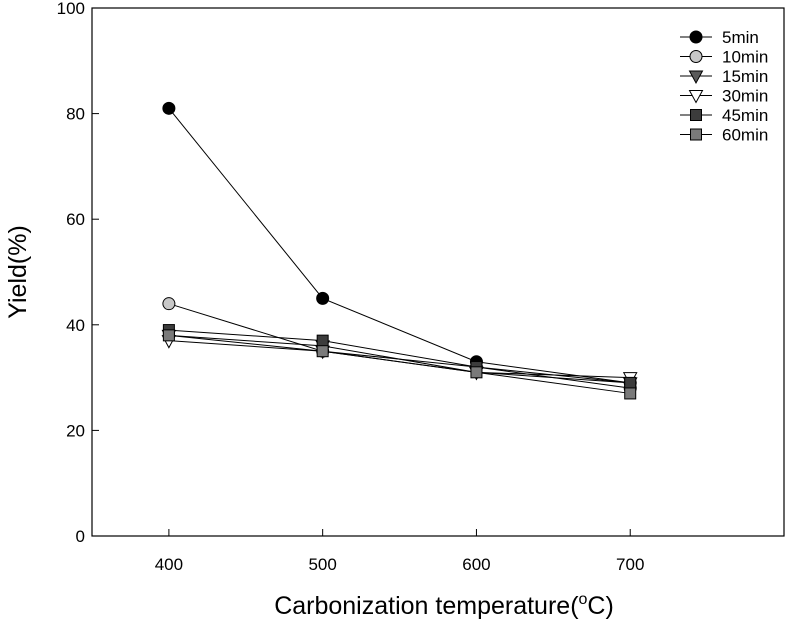 This screenshot has height=623, width=800. Describe the element at coordinates (75, 325) in the screenshot. I see `y-tick-label: 40` at that location.